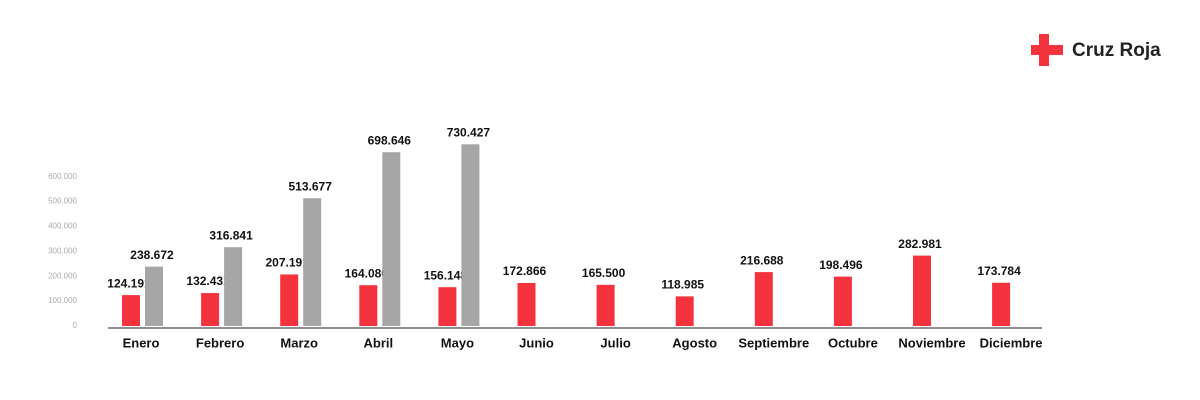 The image size is (1200, 400). Describe the element at coordinates (152, 255) in the screenshot. I see `value-label: 238.672` at that location.